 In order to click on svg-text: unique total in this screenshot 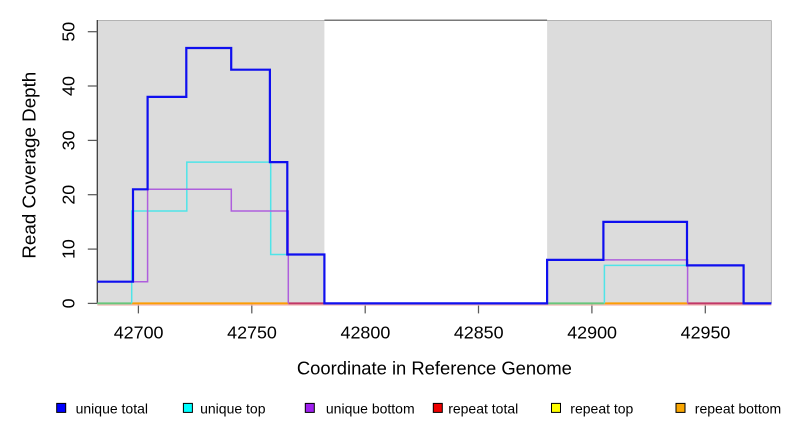, I will do `click(112, 408)`.